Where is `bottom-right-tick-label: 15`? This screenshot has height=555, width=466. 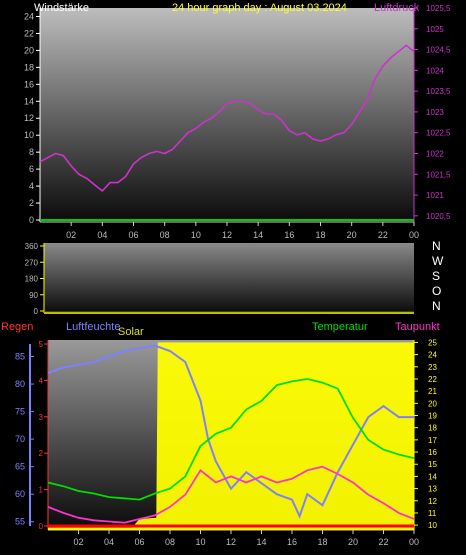 bottom-right-tick-label: 15 is located at coordinates (432, 464).